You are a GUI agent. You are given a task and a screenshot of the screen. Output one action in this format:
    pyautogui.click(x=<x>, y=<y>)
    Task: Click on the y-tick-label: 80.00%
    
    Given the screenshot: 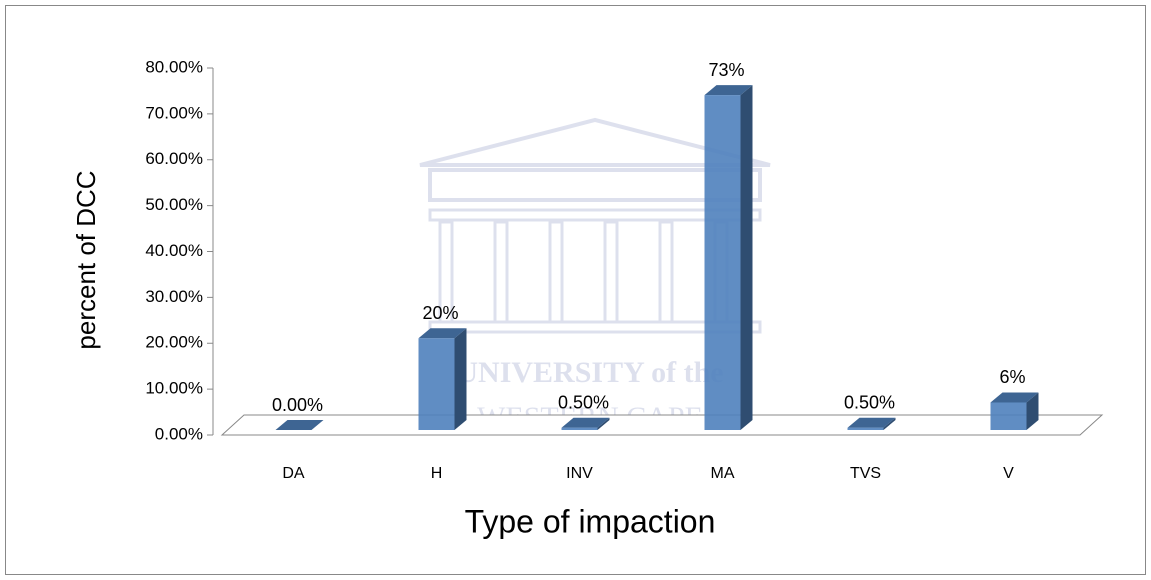 What is the action you would take?
    pyautogui.click(x=174, y=66)
    